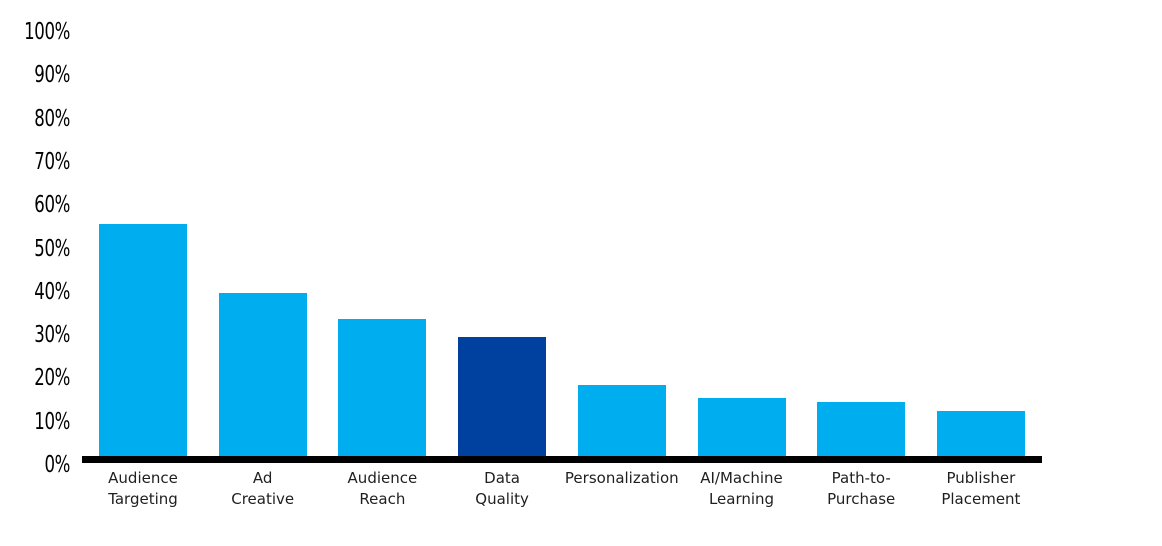  What do you see at coordinates (52, 421) in the screenshot?
I see `y-tick-label-10: 10%` at bounding box center [52, 421].